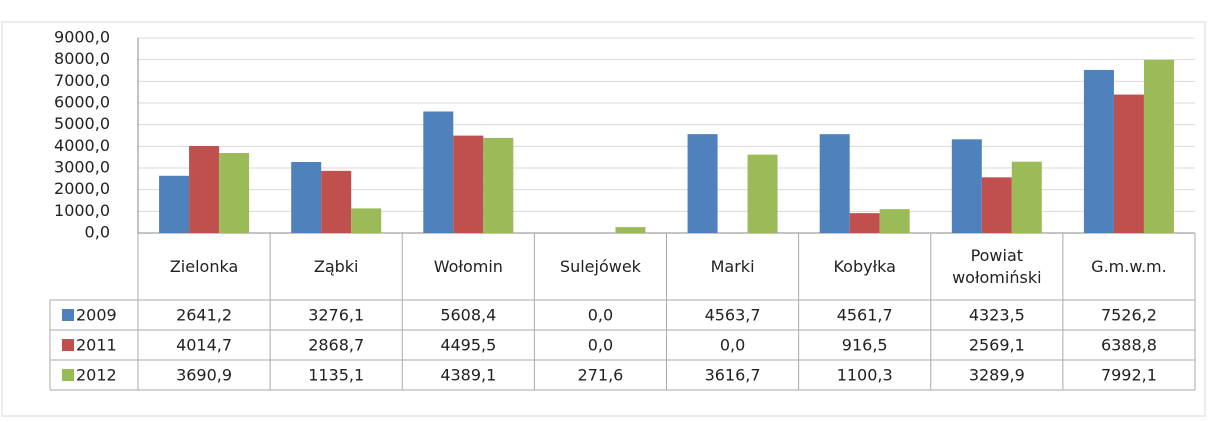  I want to click on table-value: 5608,4, so click(468, 315).